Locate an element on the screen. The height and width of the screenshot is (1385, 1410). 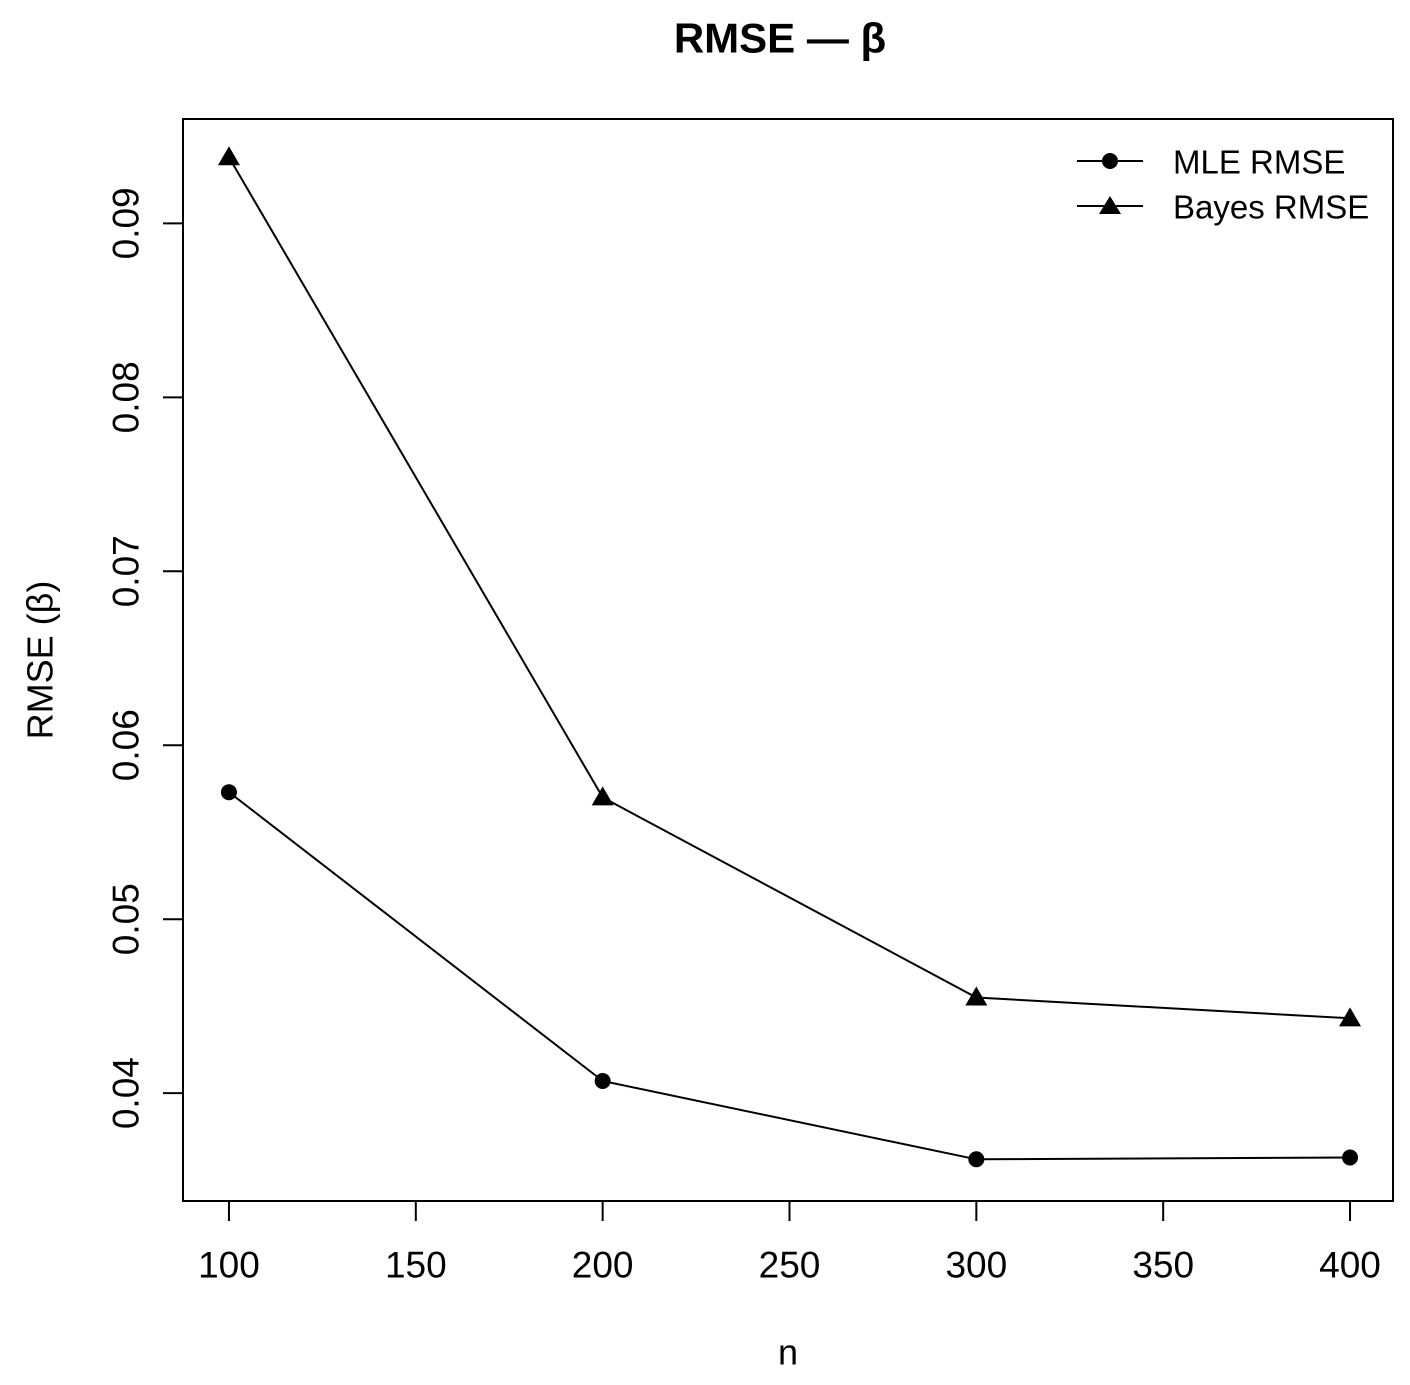
chart-title: RMSE — β is located at coordinates (780, 38).